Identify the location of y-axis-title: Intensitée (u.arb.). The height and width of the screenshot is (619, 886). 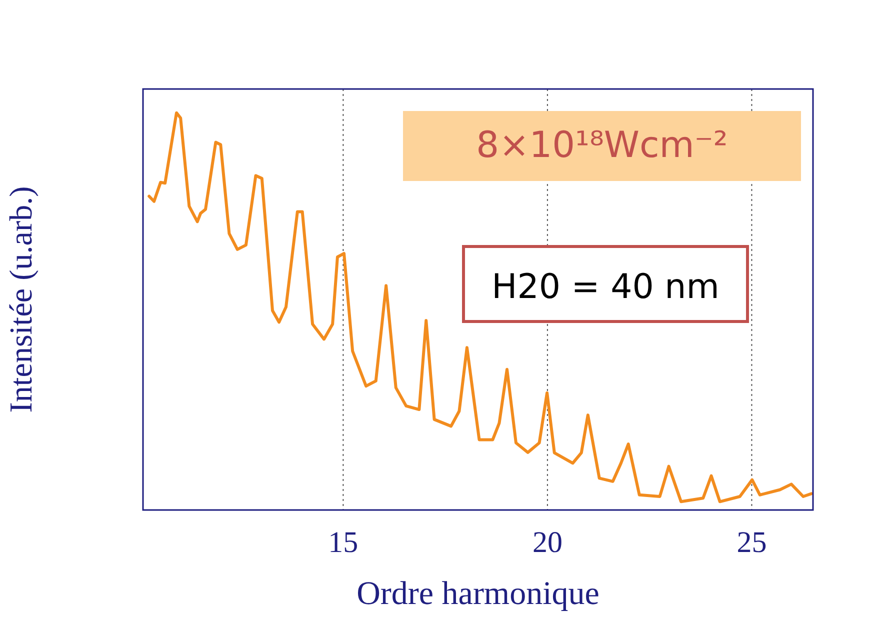
(20, 299).